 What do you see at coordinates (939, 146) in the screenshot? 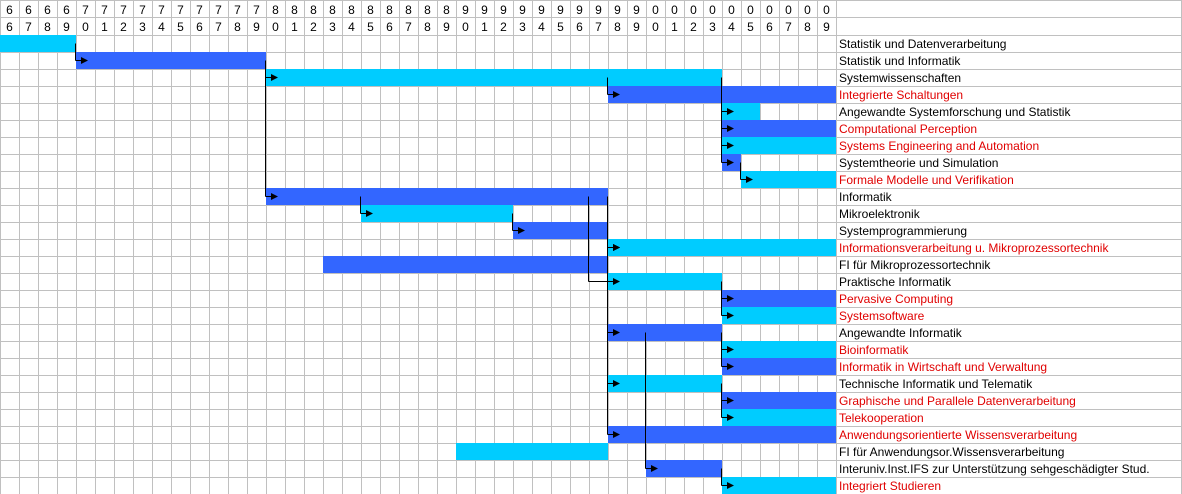
I see `row-label: Systems Engineering and Automation` at bounding box center [939, 146].